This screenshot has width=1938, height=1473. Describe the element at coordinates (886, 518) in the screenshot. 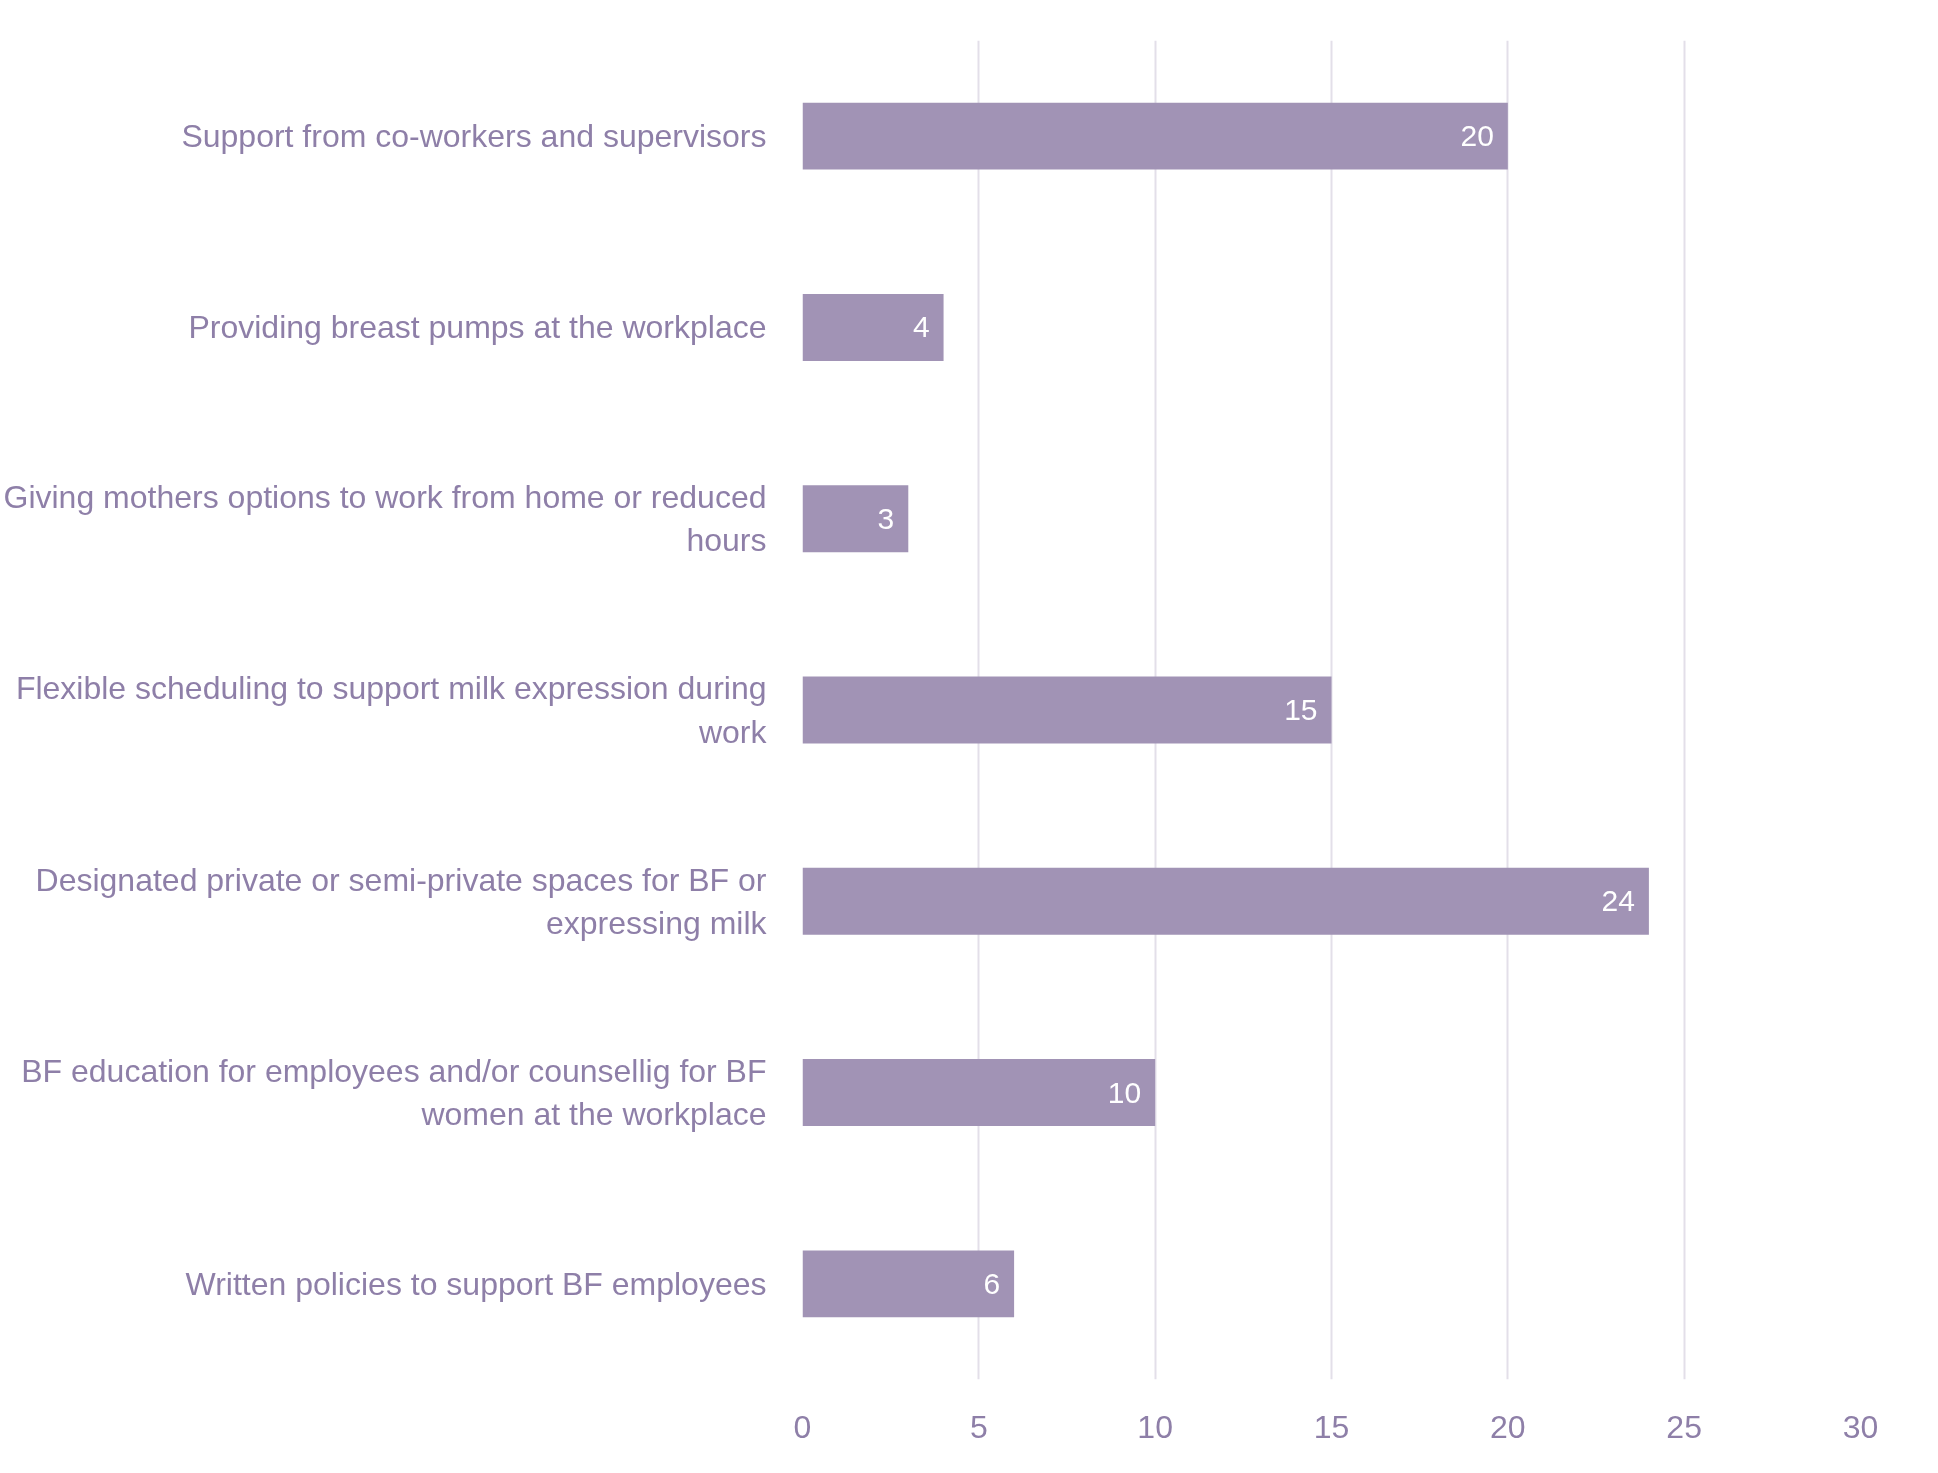

I see `data-label: 3` at that location.